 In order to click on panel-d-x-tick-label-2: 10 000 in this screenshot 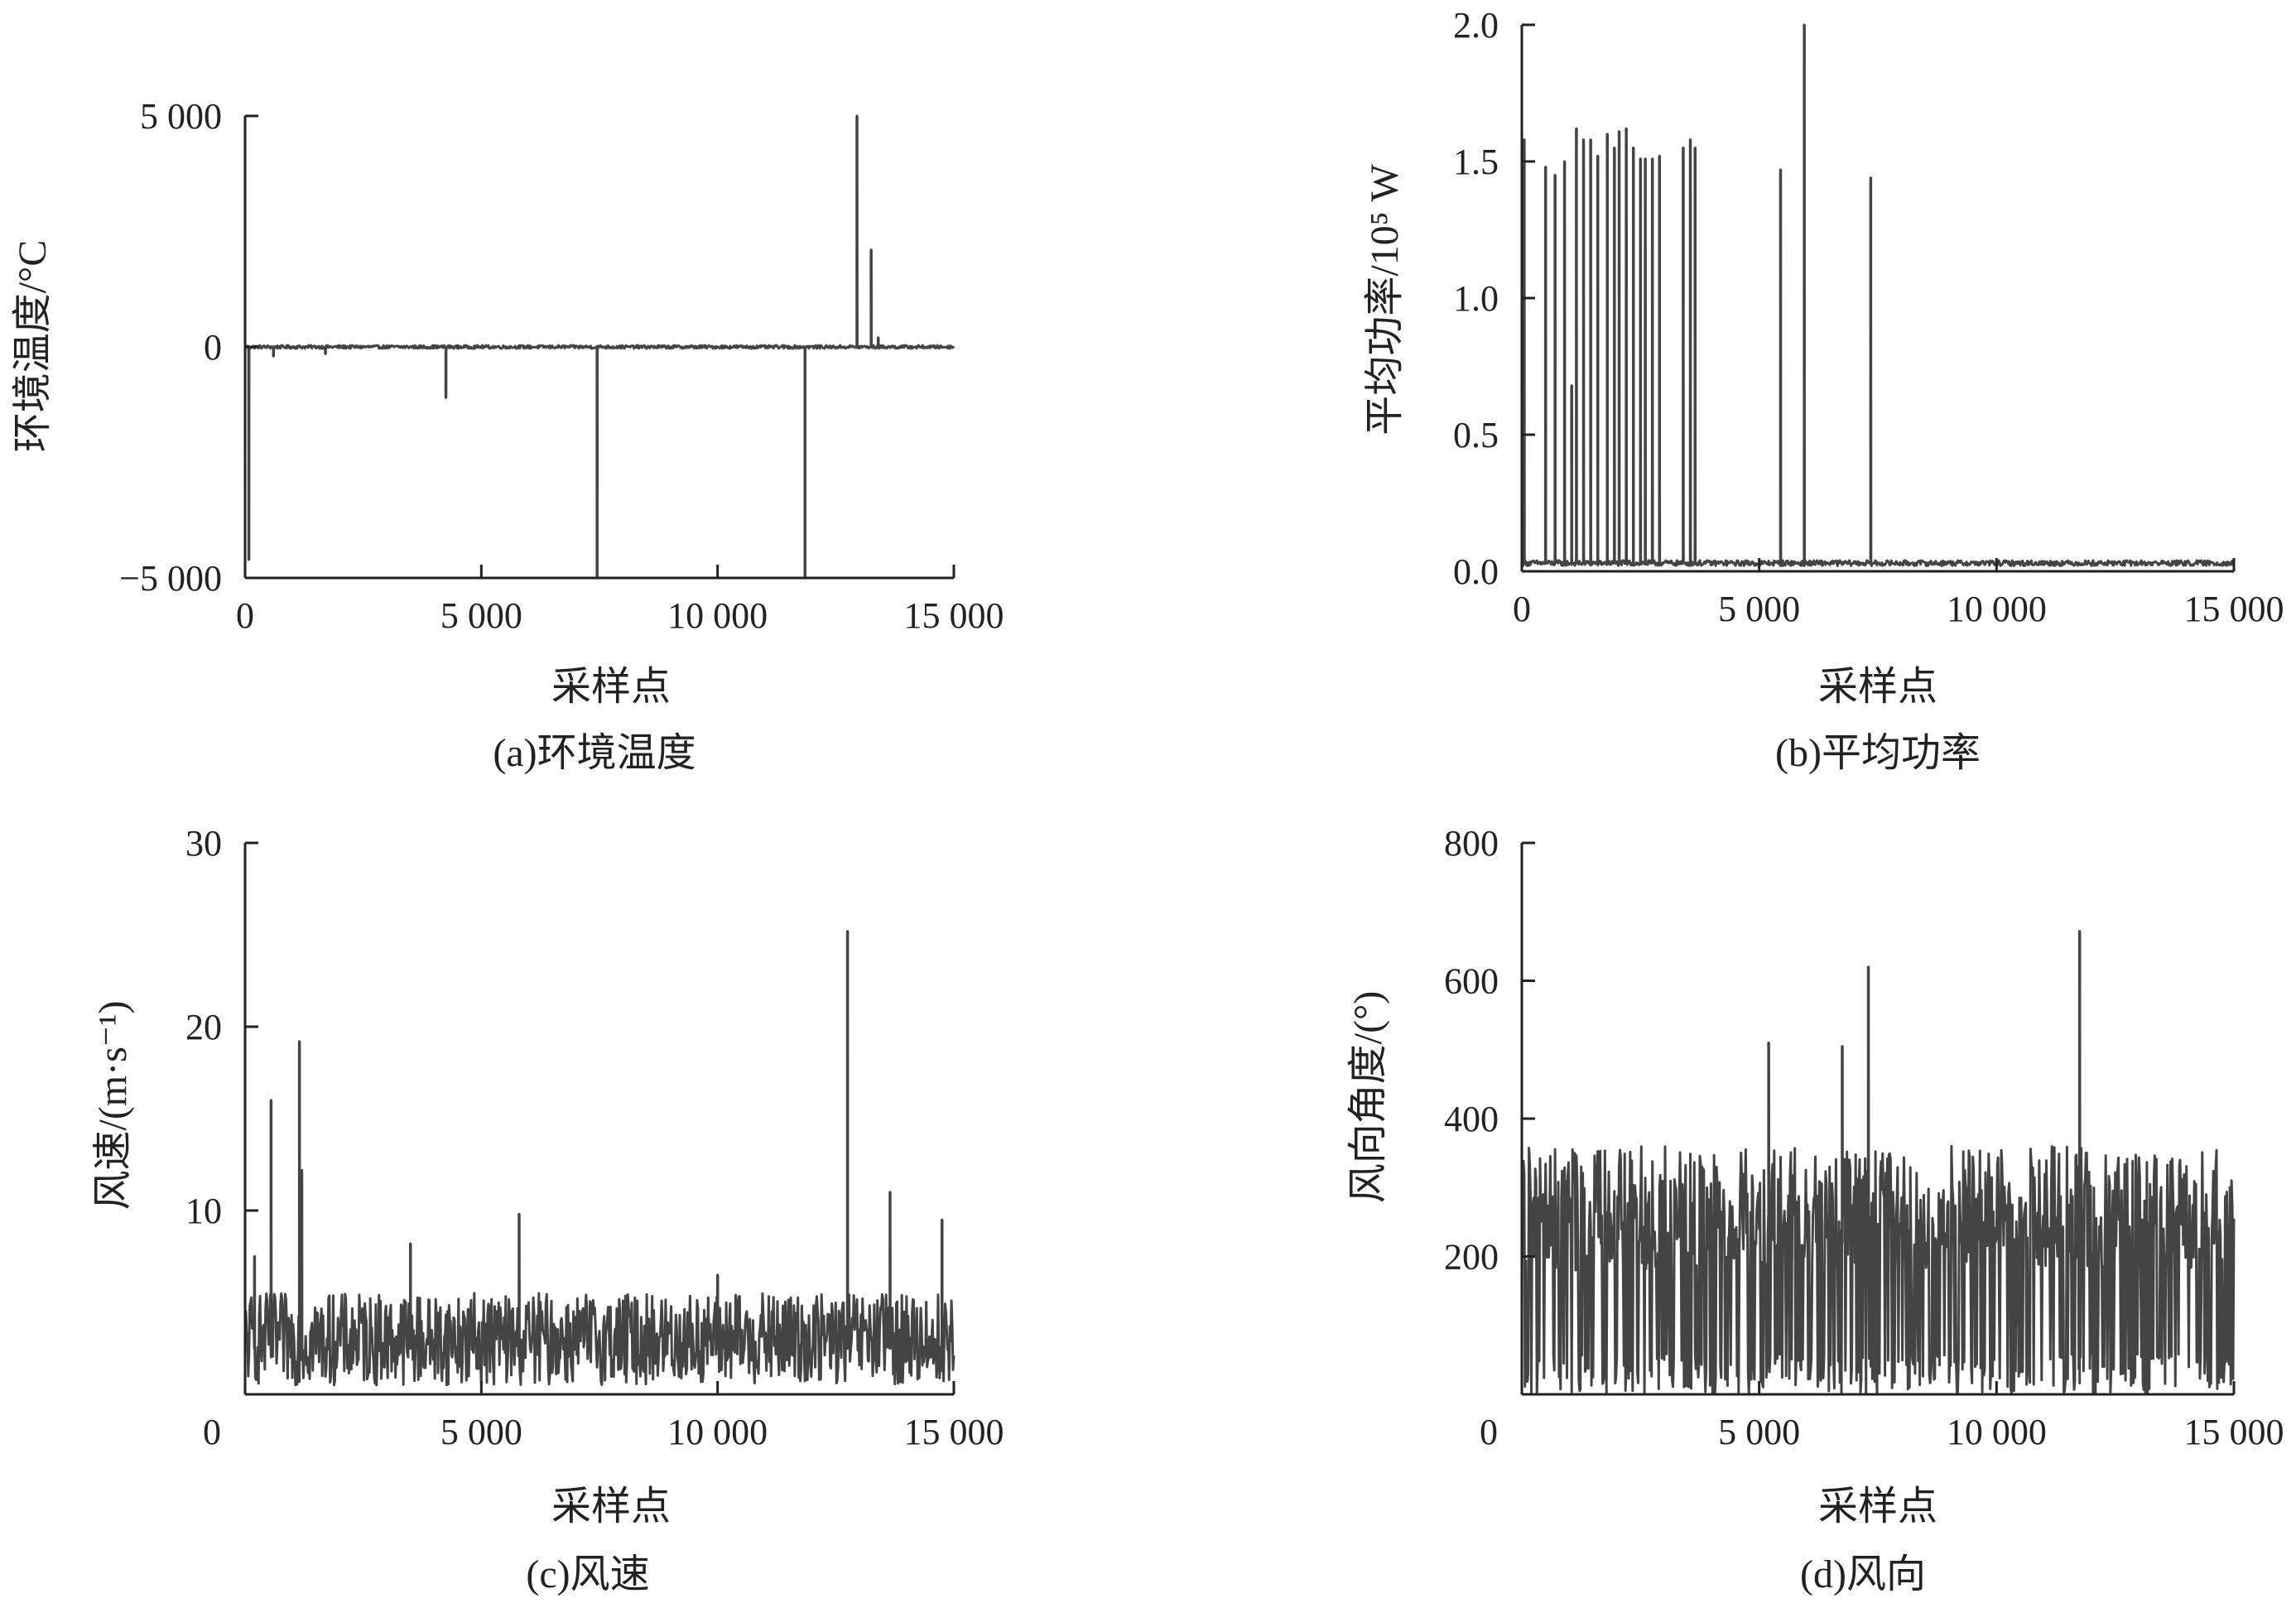, I will do `click(1997, 1432)`.